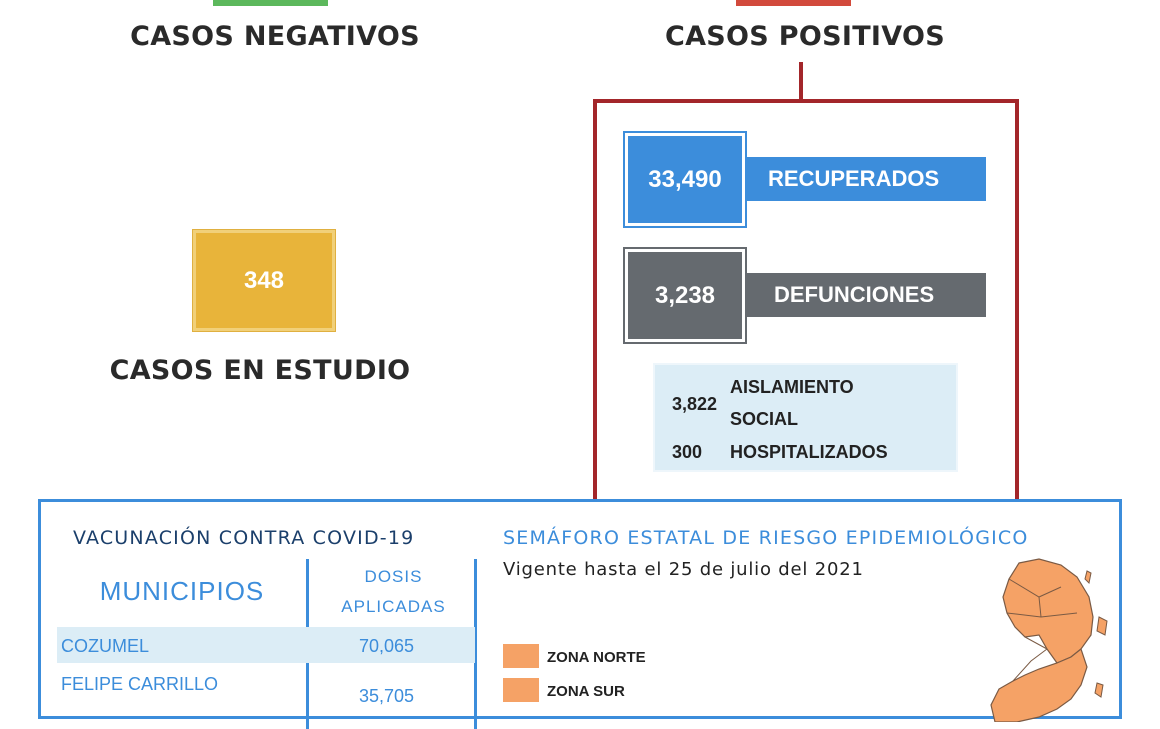 Image resolution: width=1160 pixels, height=729 pixels. What do you see at coordinates (270, 3) in the screenshot?
I see `negatives-top-strip` at bounding box center [270, 3].